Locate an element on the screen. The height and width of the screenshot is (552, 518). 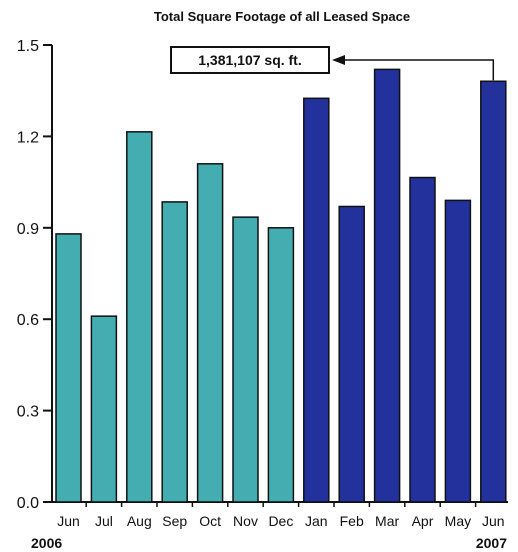
y-tick-label: 1.2 is located at coordinates (28, 137).